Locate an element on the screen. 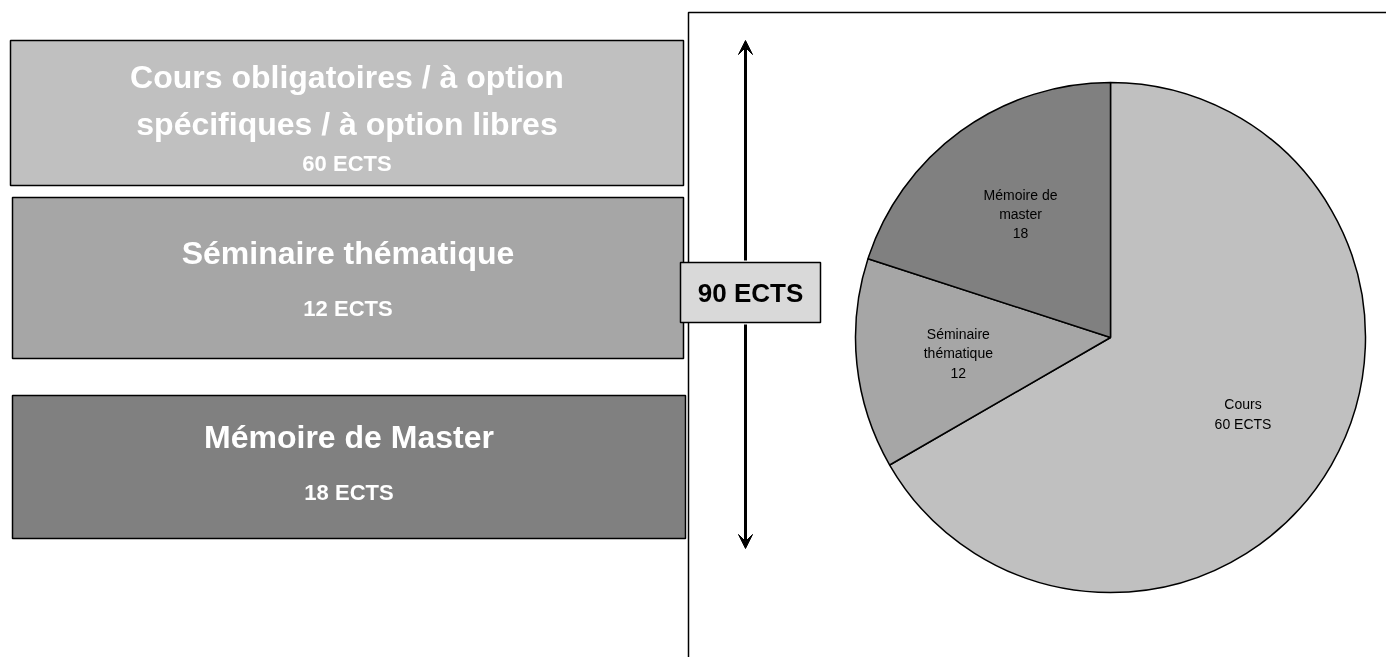  text: 12 ECTS is located at coordinates (348, 308).